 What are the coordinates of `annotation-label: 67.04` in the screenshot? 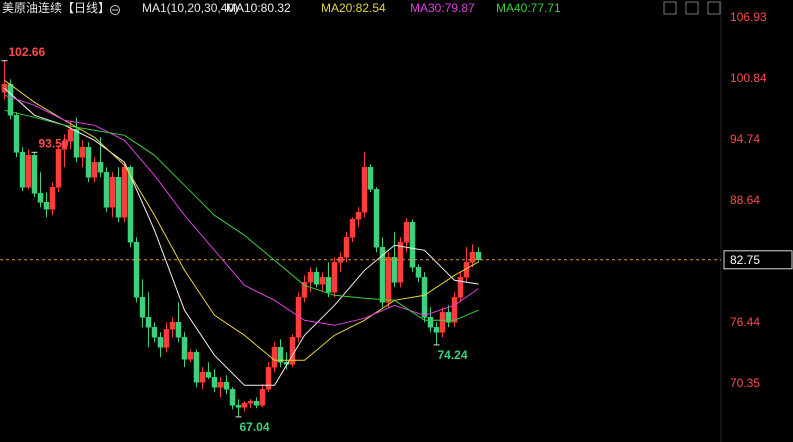 It's located at (254, 427).